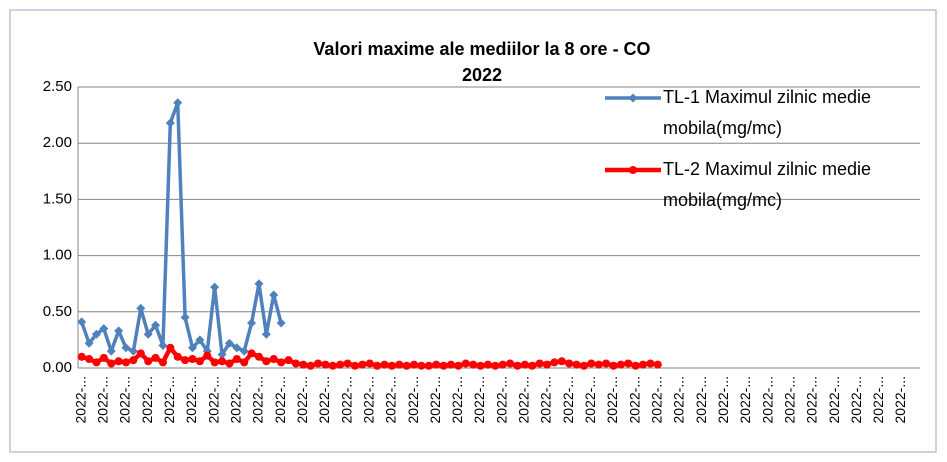 This screenshot has width=947, height=462. I want to click on legend-item: TL-2 Maximul zilnic medie mobila(mg/mc), so click(767, 185).